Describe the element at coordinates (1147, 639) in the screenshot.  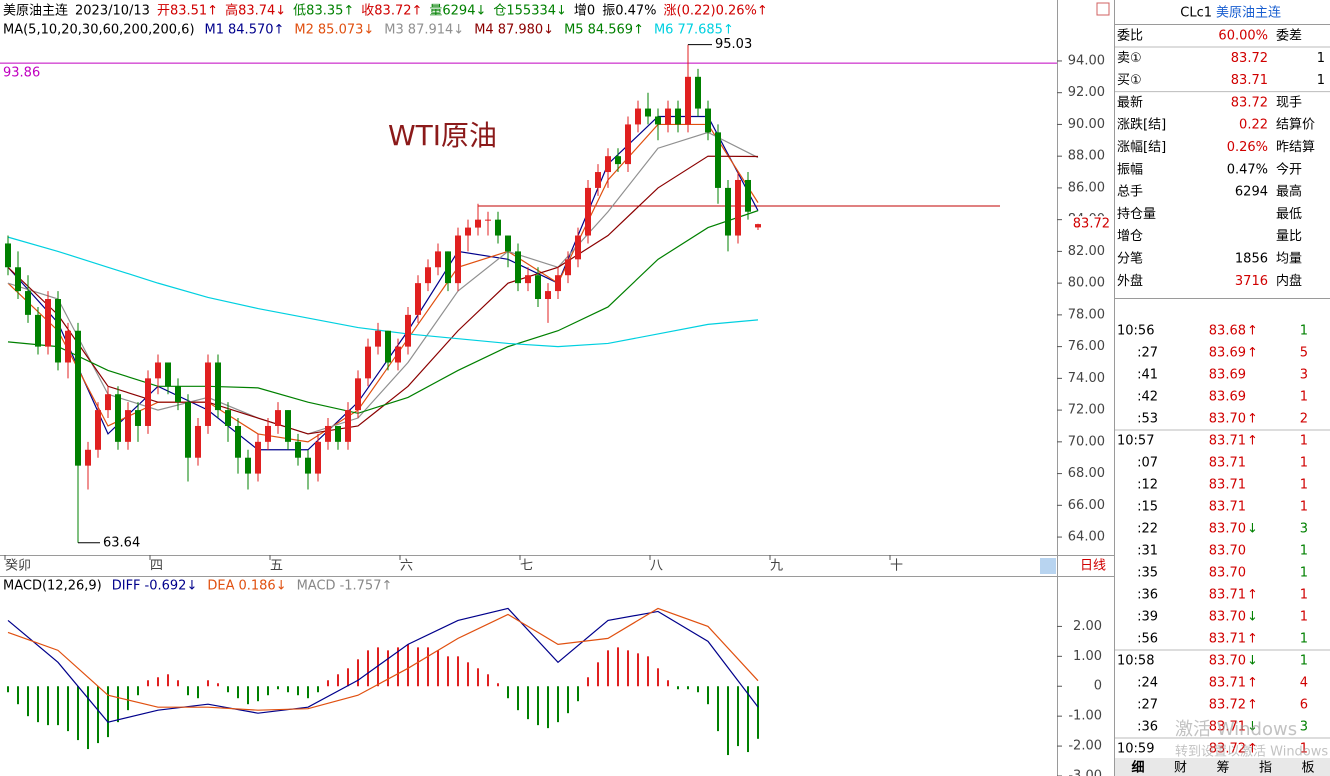
I see `trade-time: :56` at that location.